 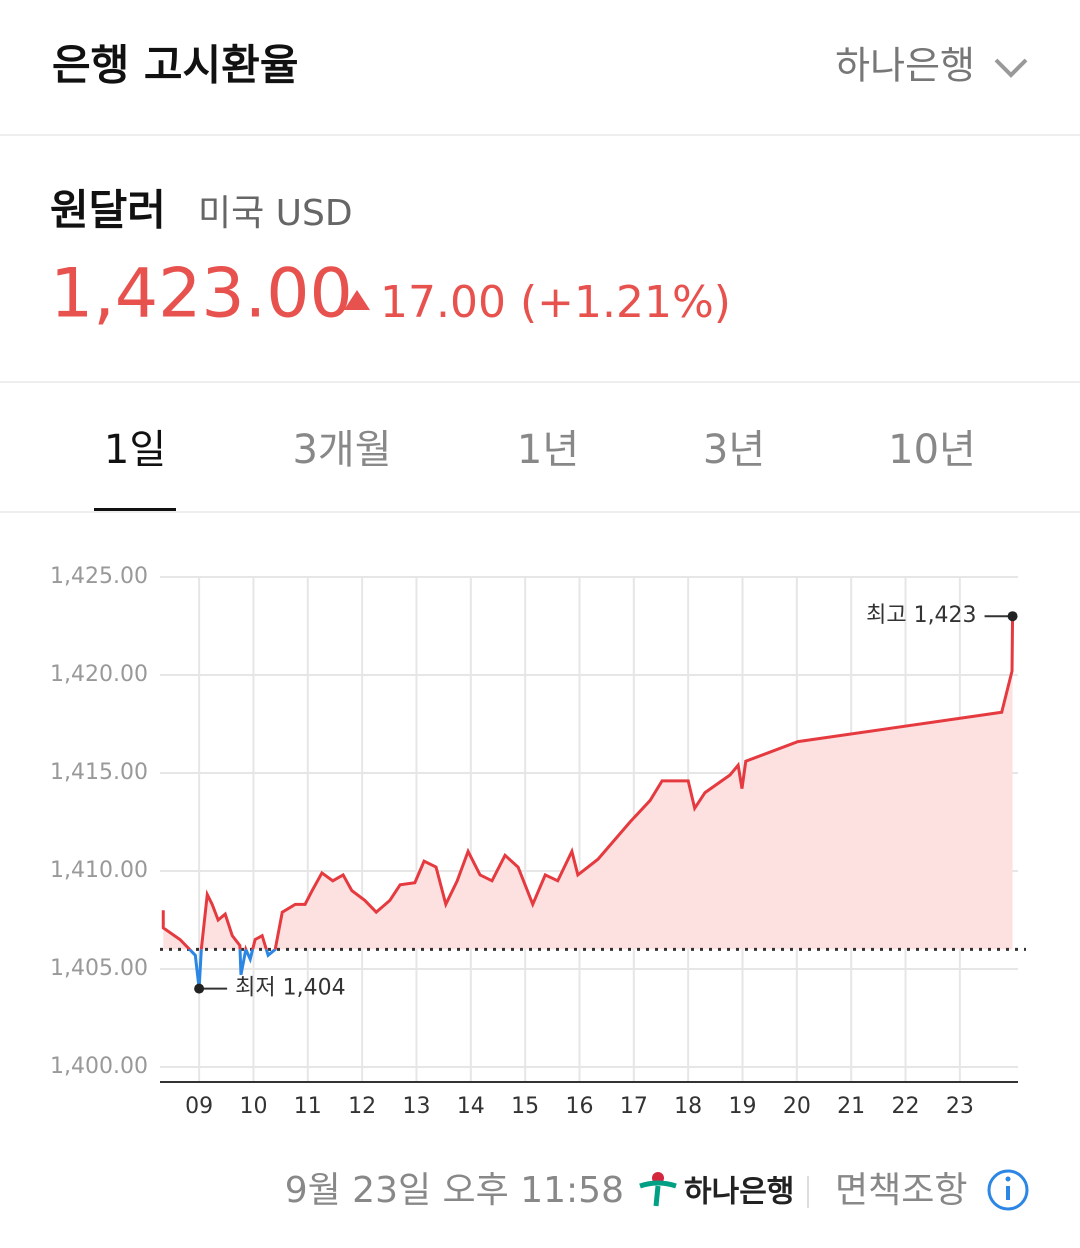 I want to click on x-tick-label: 15, so click(x=525, y=1106).